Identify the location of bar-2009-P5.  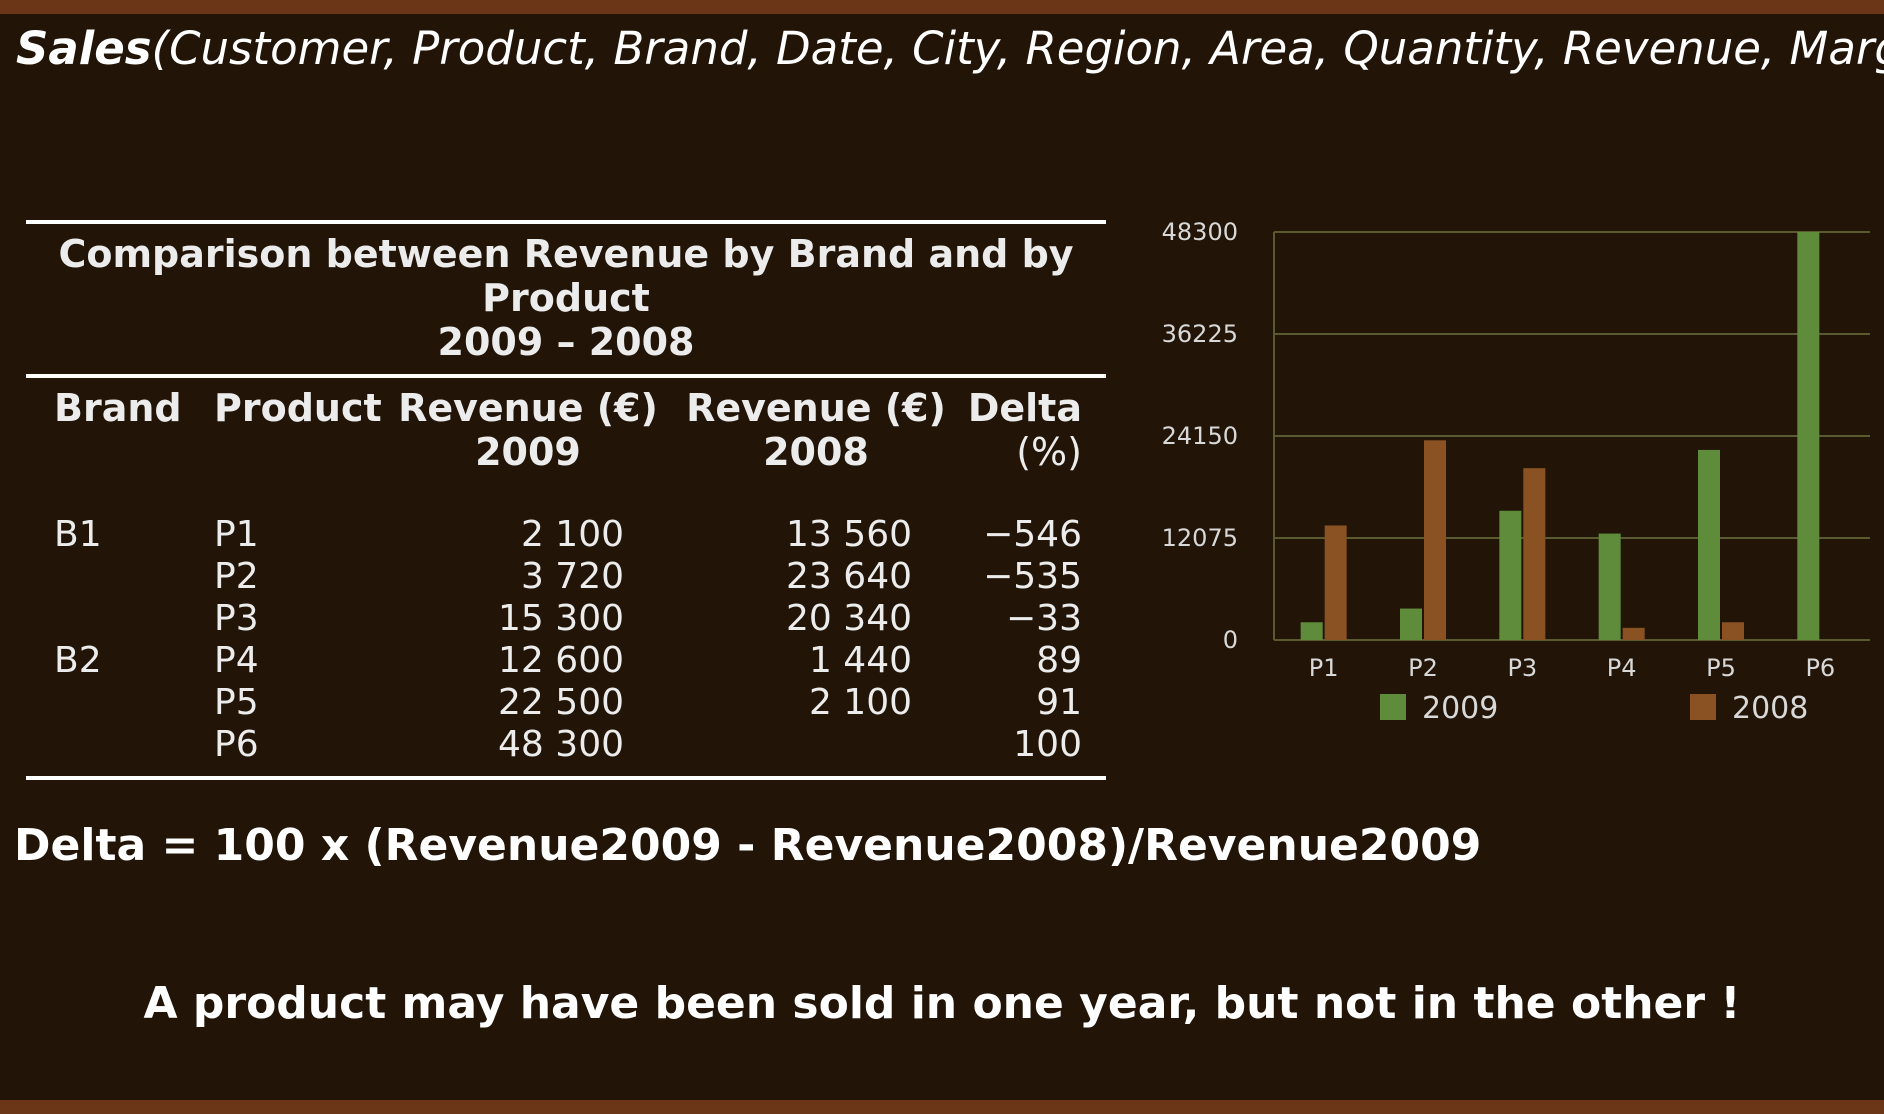
(1709, 544).